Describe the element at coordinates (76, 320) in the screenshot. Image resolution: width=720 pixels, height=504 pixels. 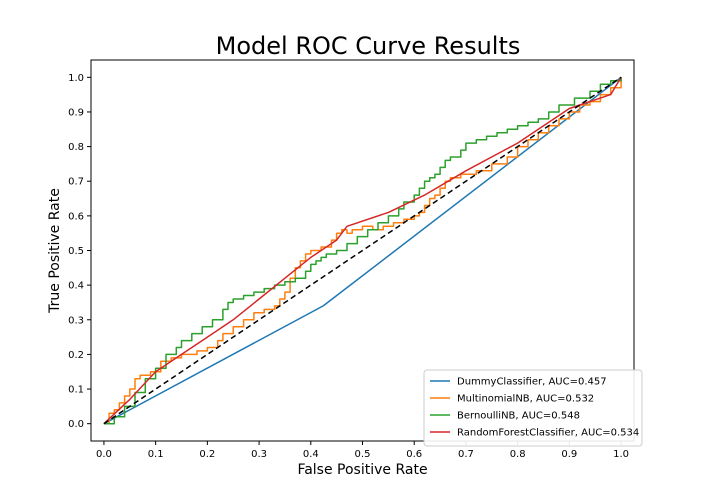
I see `y-tick-label: 0.3` at that location.